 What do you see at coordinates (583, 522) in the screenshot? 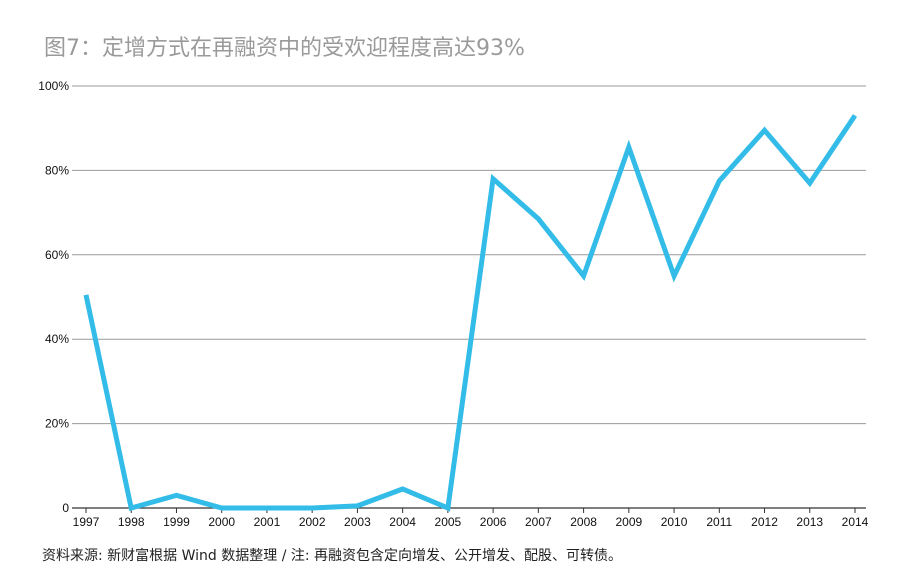
I see `x-tick-label: 2008` at bounding box center [583, 522].